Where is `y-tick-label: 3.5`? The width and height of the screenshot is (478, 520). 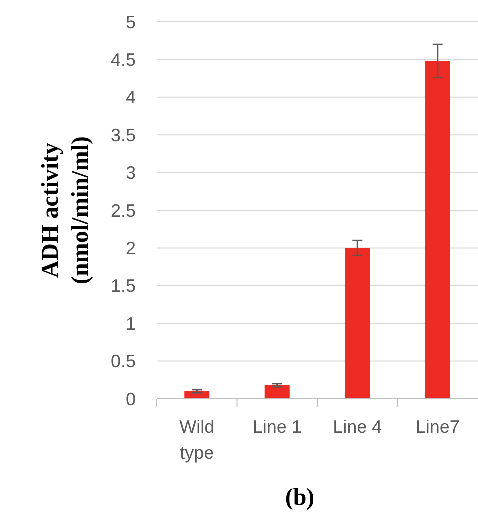 y-tick-label: 3.5 is located at coordinates (123, 135).